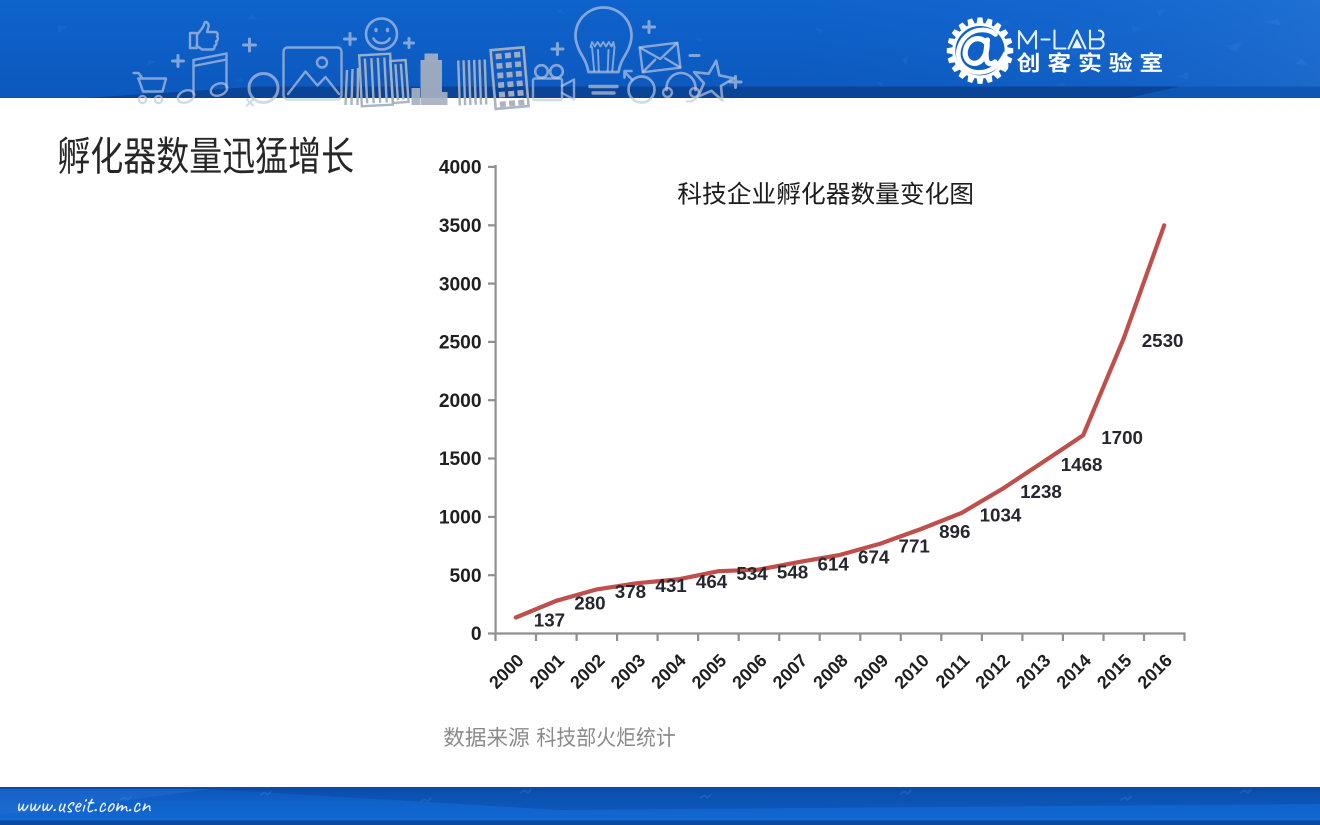 Image resolution: width=1320 pixels, height=825 pixels. What do you see at coordinates (712, 581) in the screenshot?
I see `svg-text: 464` at bounding box center [712, 581].